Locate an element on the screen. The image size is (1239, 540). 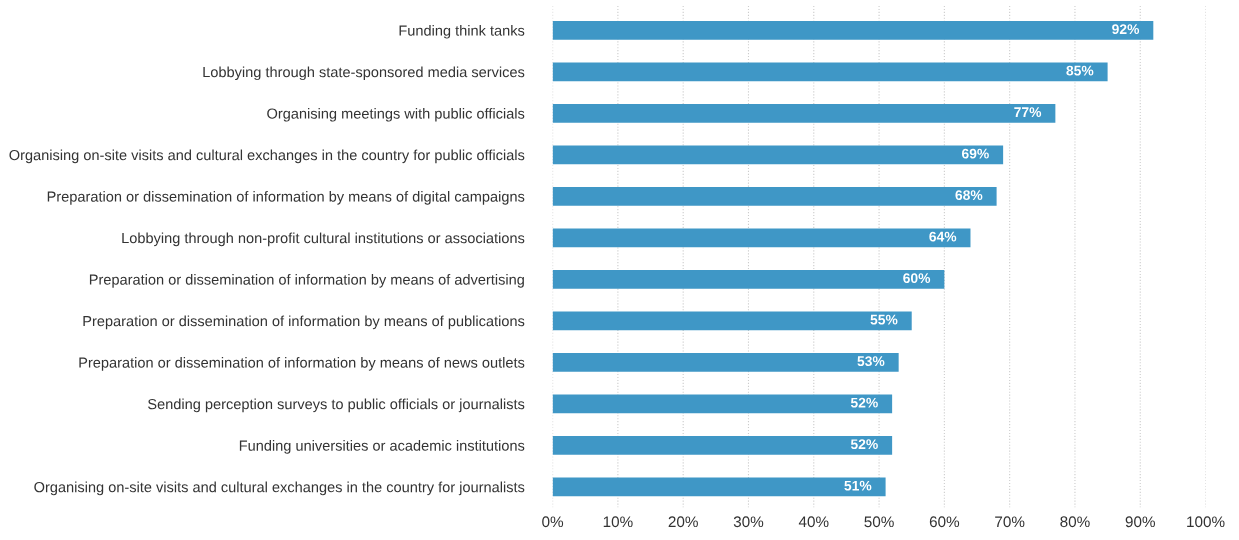
x-tick-label: 0% is located at coordinates (553, 522).